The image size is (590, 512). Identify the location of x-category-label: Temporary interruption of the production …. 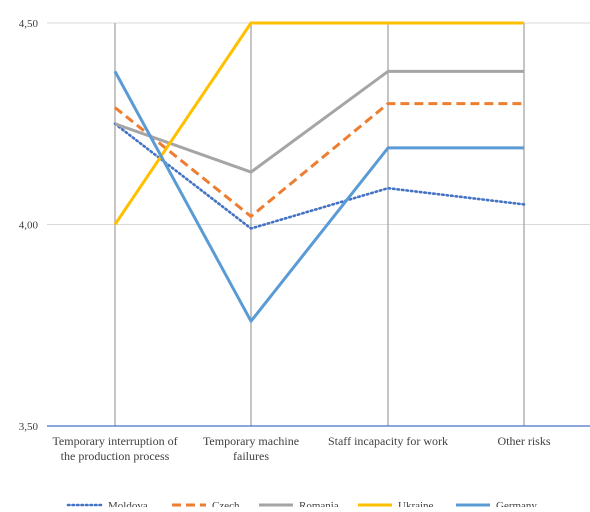
(114, 448).